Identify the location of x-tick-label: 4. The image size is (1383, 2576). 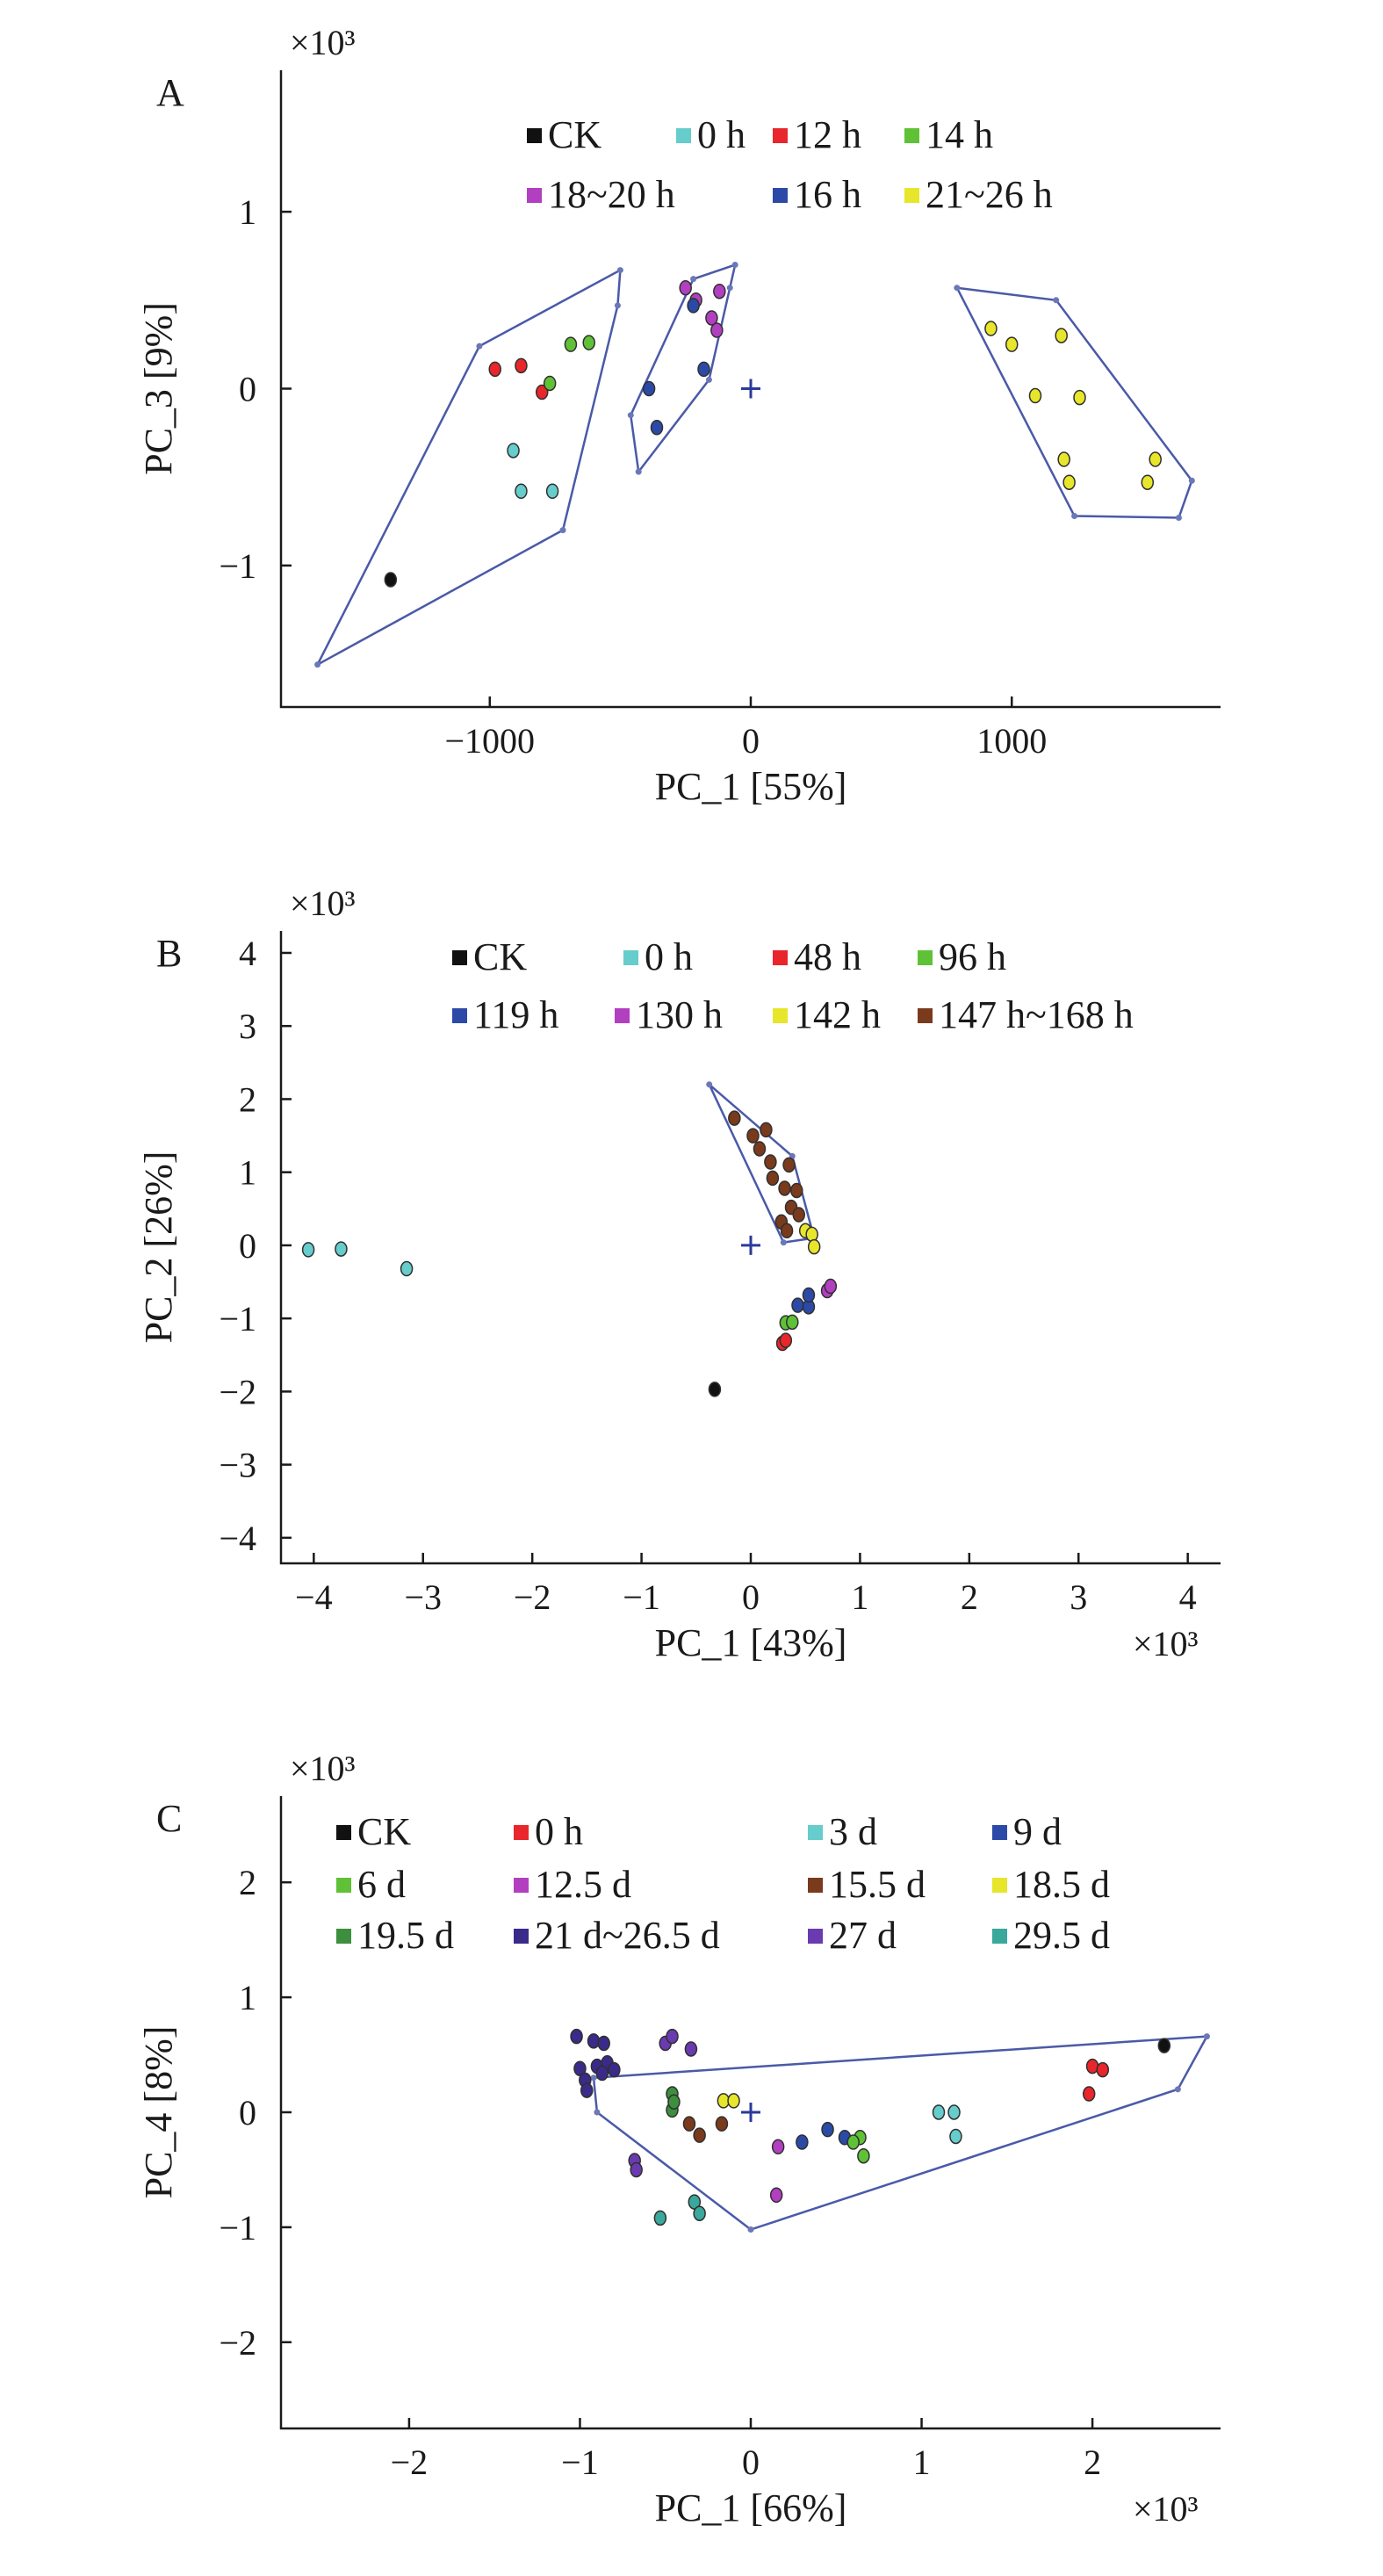
(1188, 1597).